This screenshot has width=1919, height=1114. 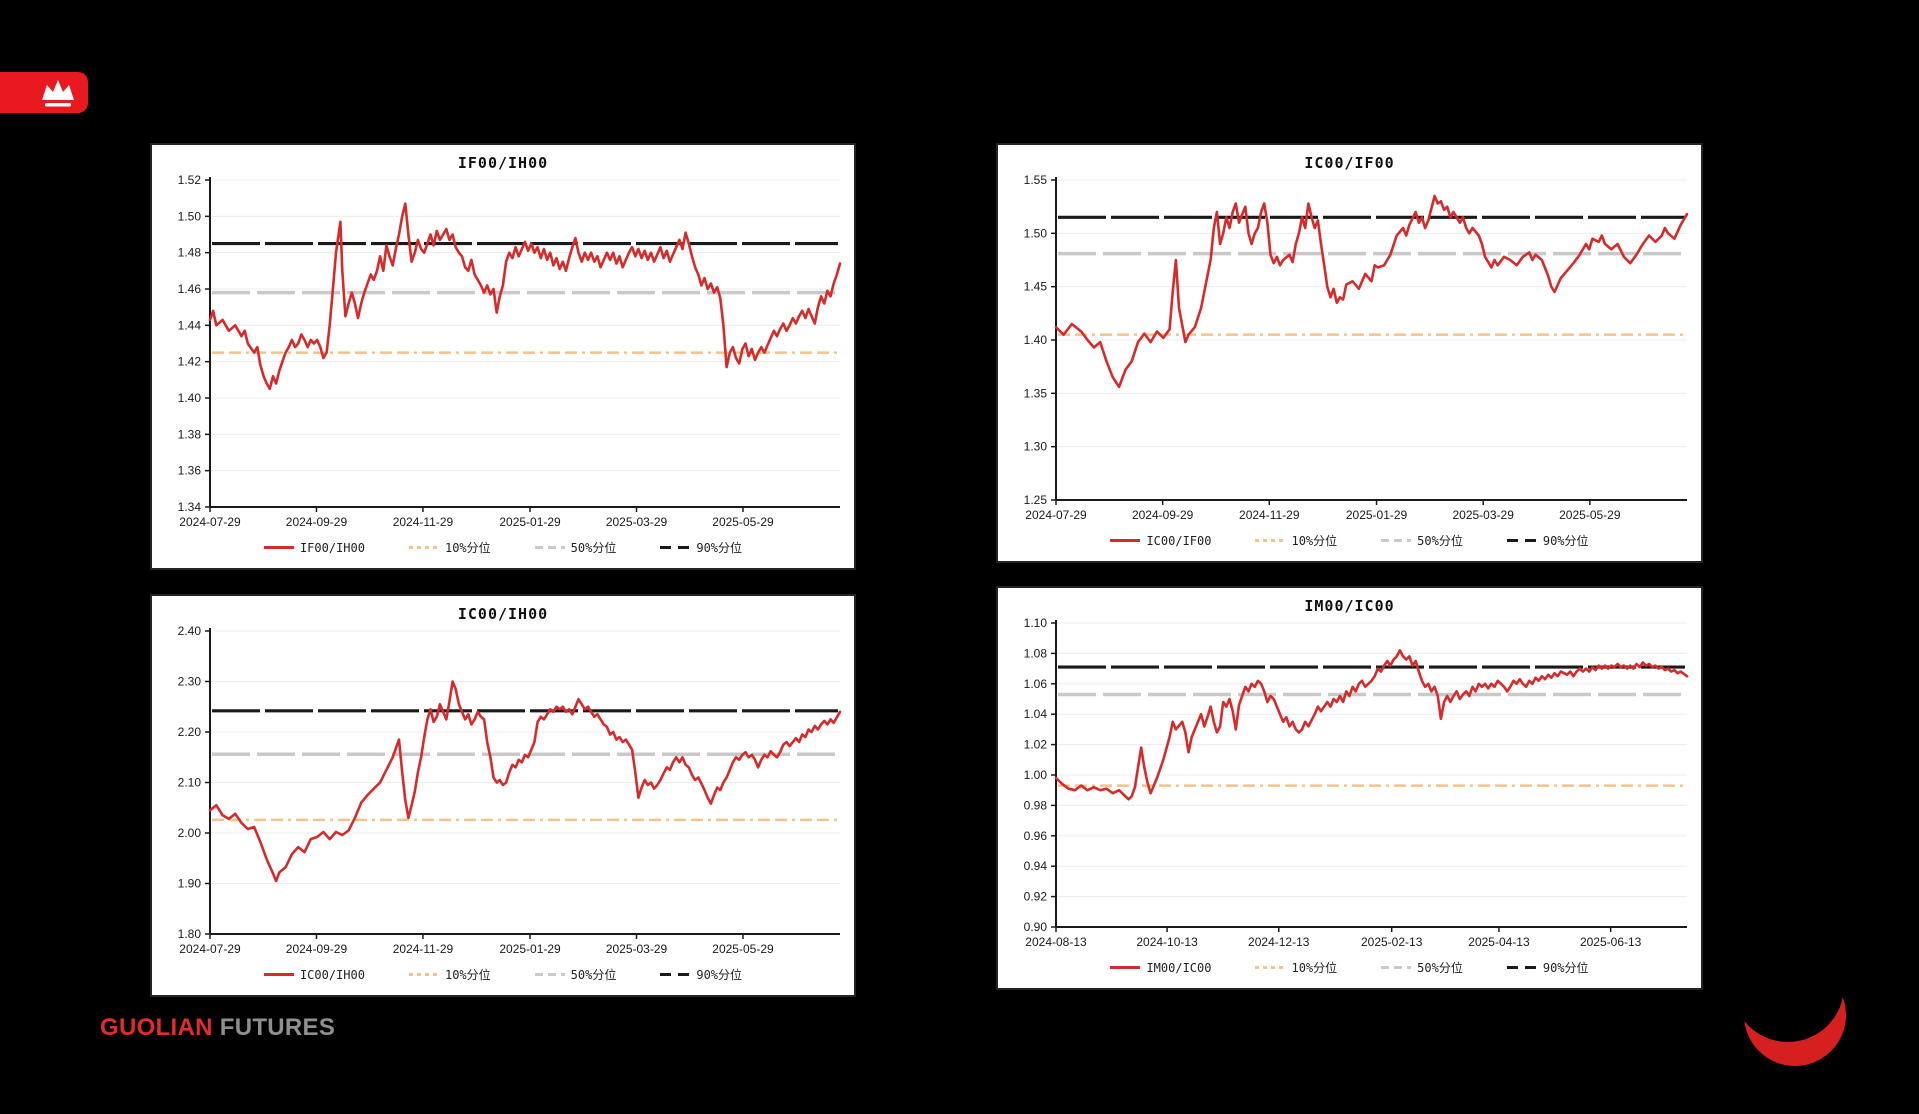 What do you see at coordinates (190, 289) in the screenshot?
I see `y-tick-label: 1.46` at bounding box center [190, 289].